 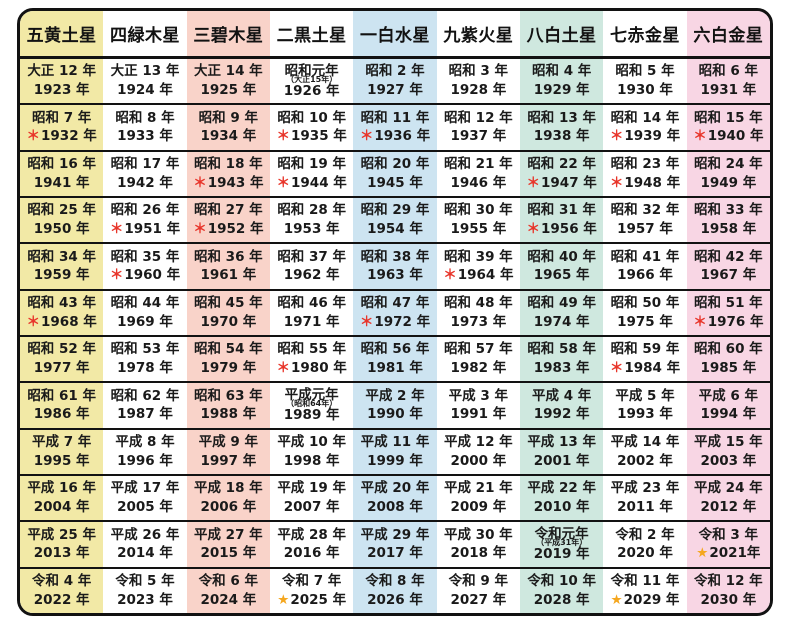 What do you see at coordinates (561, 117) in the screenshot?
I see `era-label: 昭和 13 年` at bounding box center [561, 117].